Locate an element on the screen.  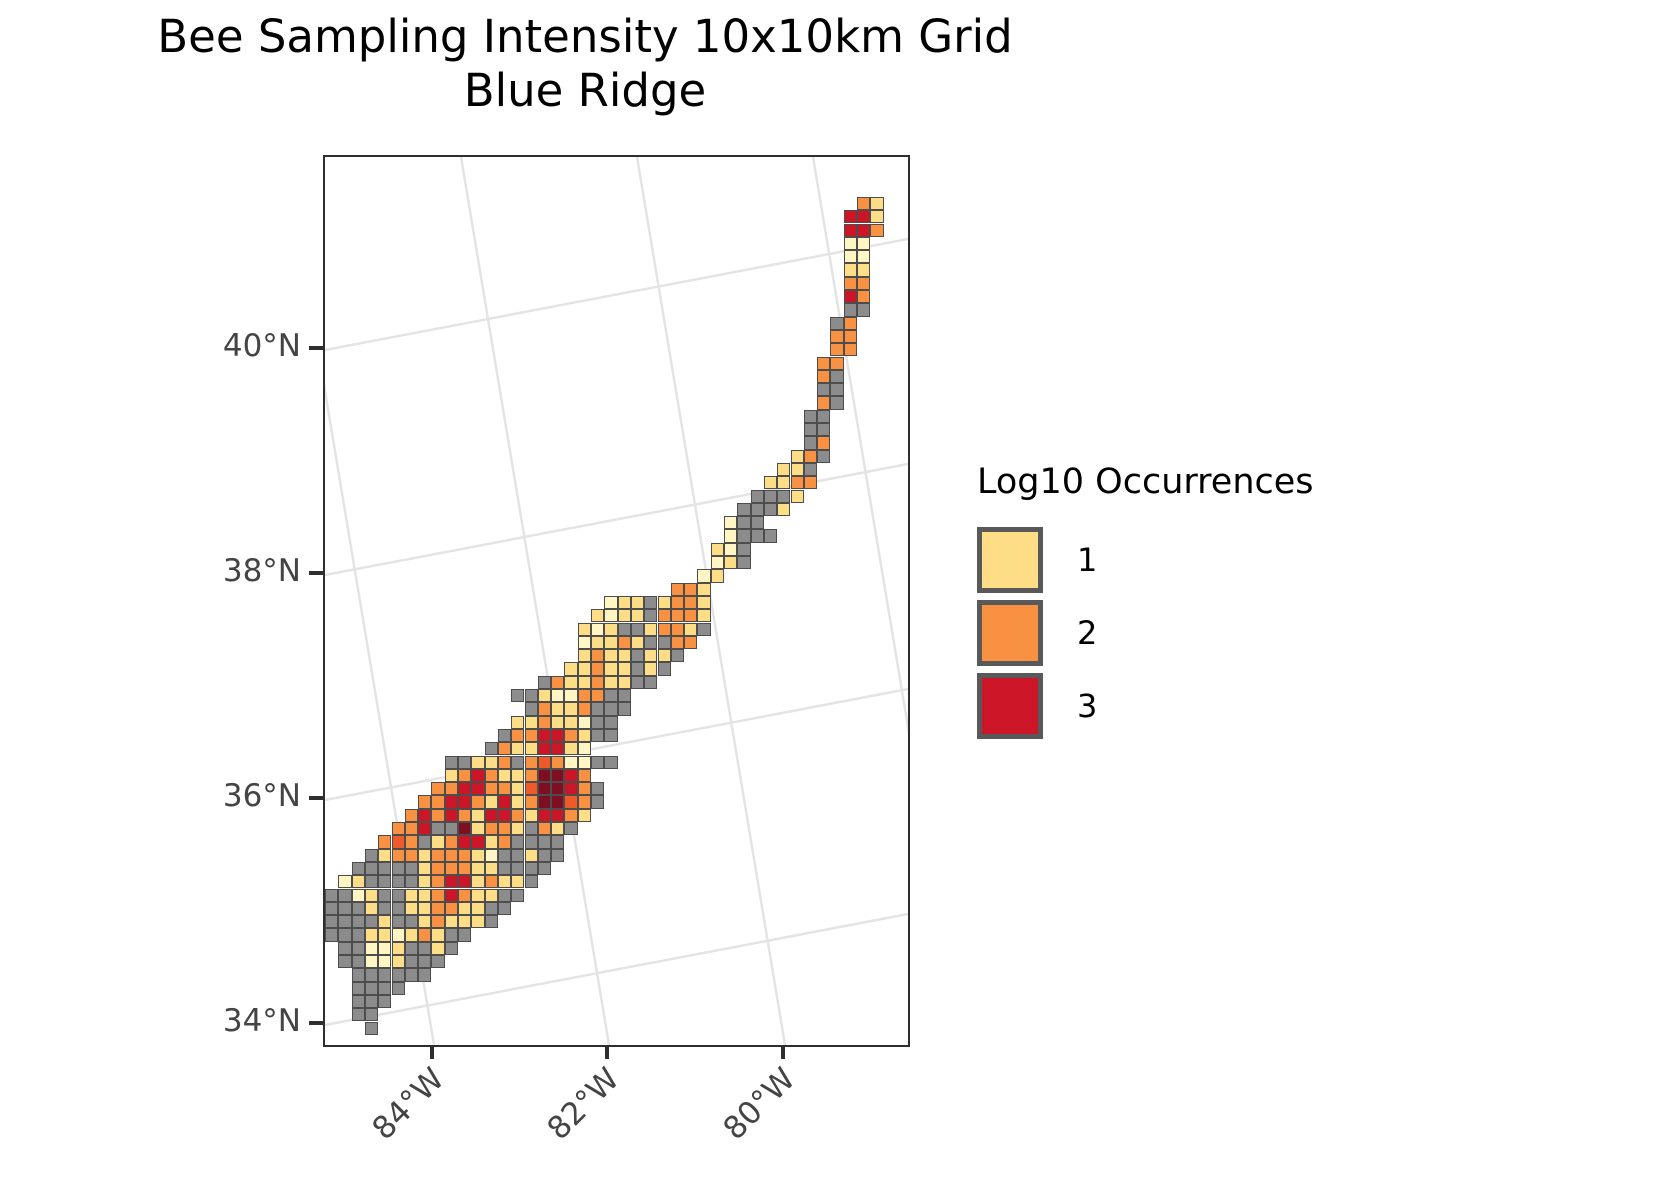
graticule-latitude-line is located at coordinates (616, 744).